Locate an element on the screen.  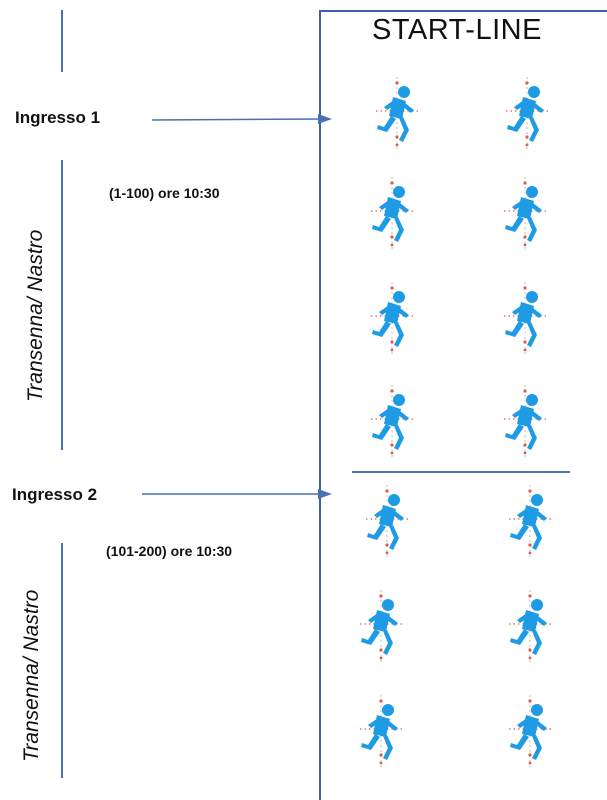
group-divider is located at coordinates (461, 472).